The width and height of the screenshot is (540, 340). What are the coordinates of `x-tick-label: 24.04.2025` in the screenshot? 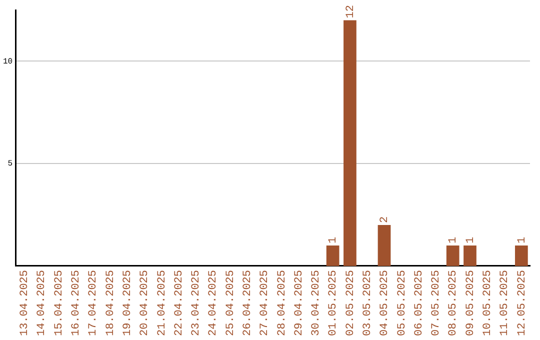 It's located at (214, 303).